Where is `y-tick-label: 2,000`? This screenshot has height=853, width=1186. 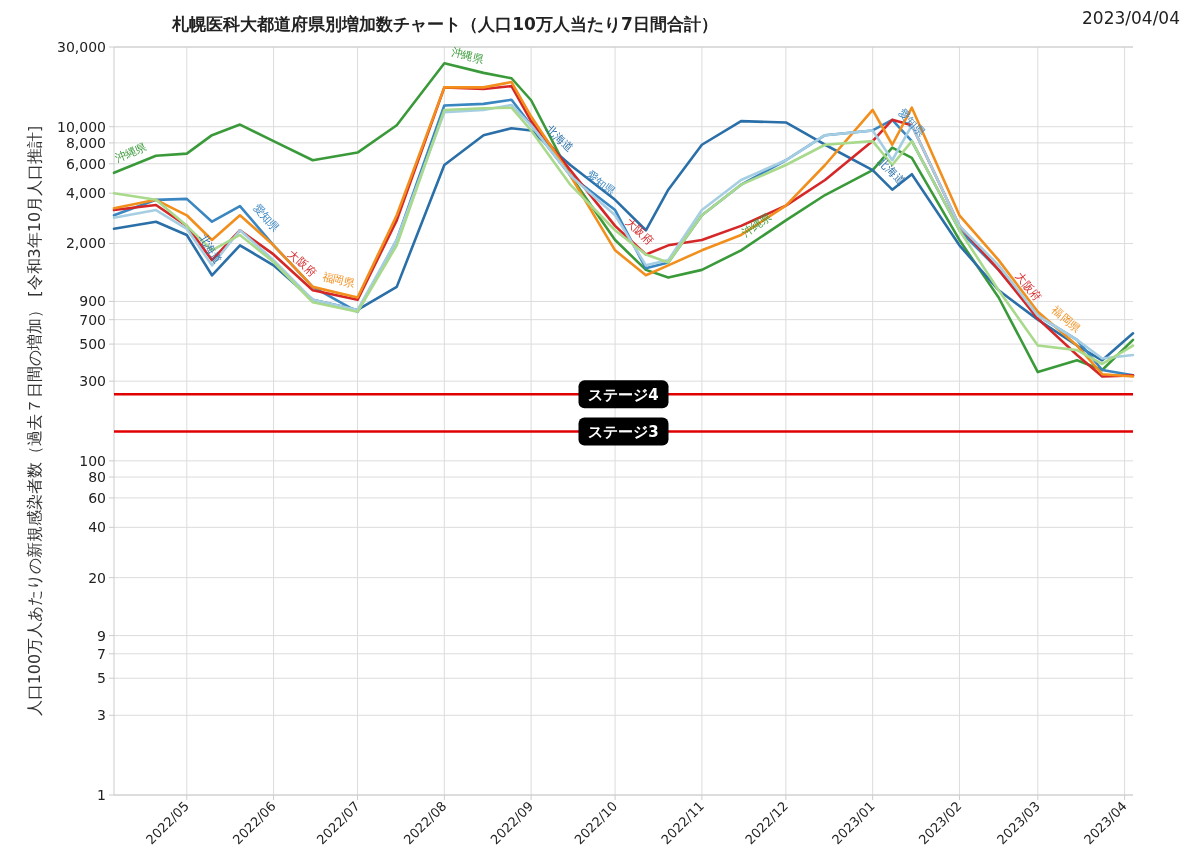
y-tick-label: 2,000 is located at coordinates (85, 243).